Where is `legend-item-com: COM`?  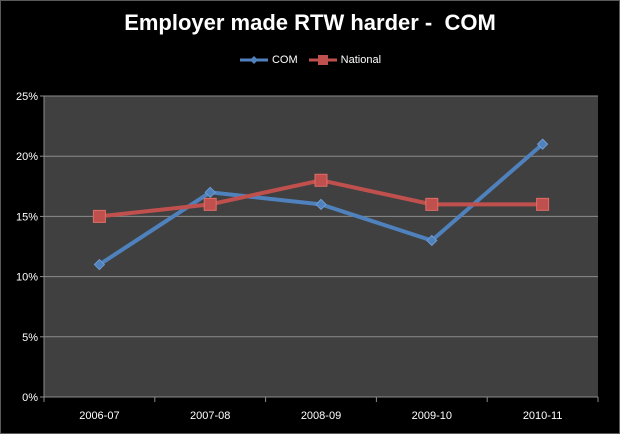 legend-item-com: COM is located at coordinates (268, 60).